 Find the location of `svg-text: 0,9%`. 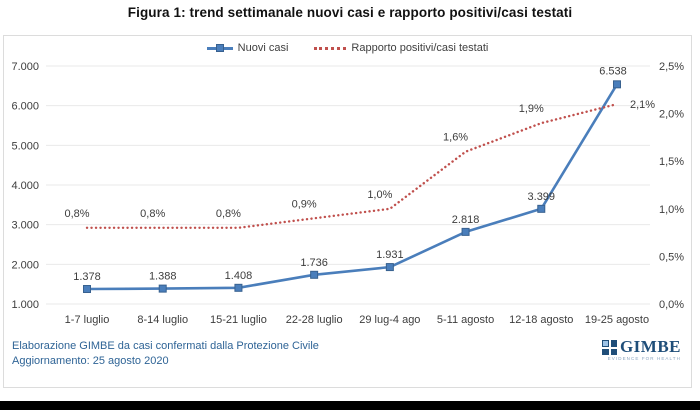

svg-text: 0,9% is located at coordinates (304, 204).